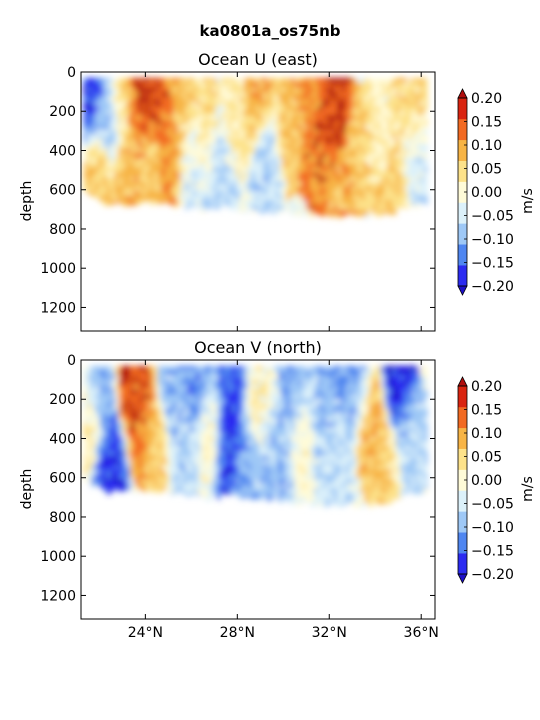 The image size is (540, 720). Describe the element at coordinates (58, 269) in the screenshot. I see `y-tick-label: 1000` at that location.